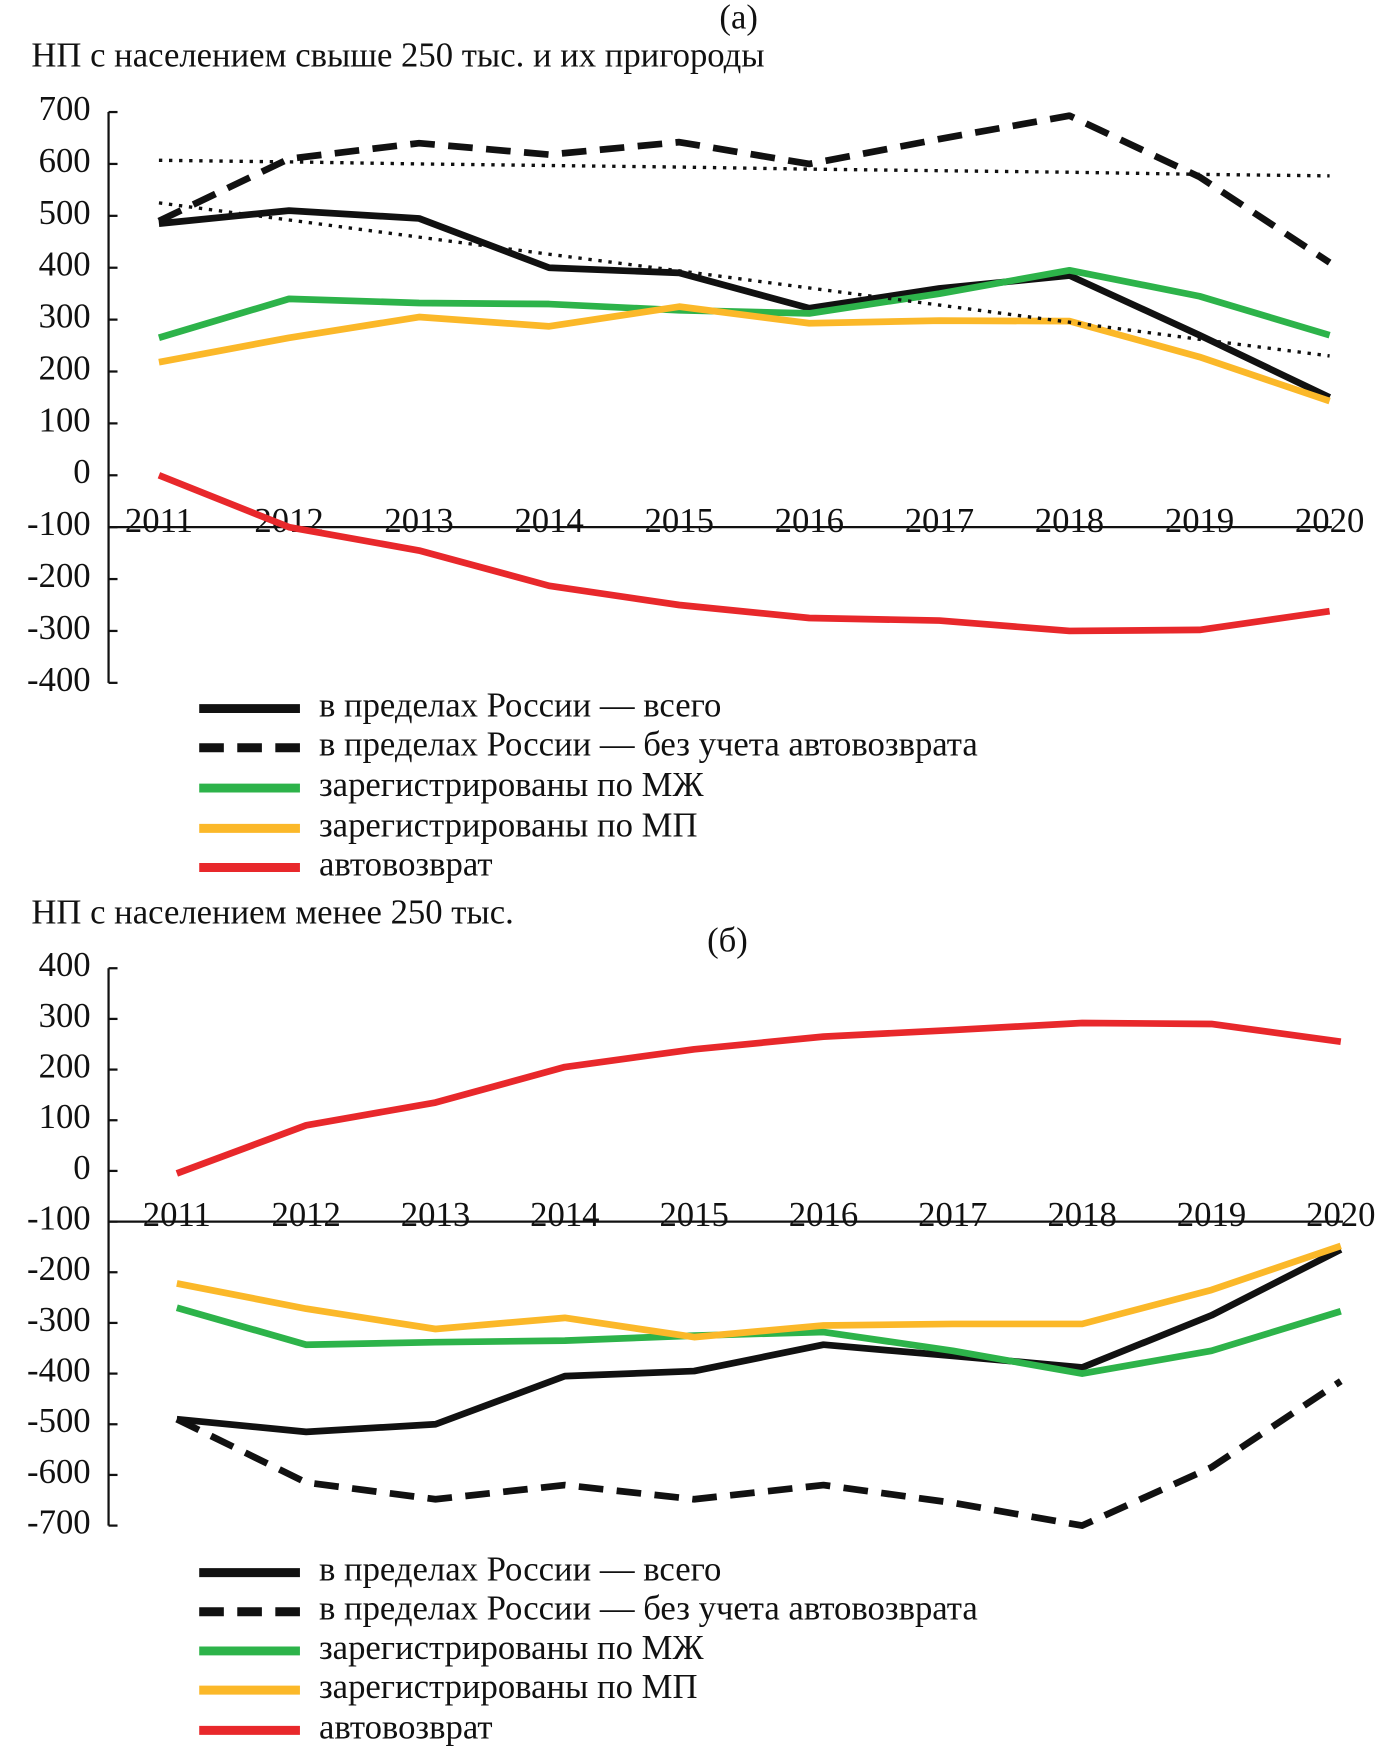 The image size is (1399, 1763). What do you see at coordinates (305, 1214) in the screenshot?
I see `x-tick-label: 2012` at bounding box center [305, 1214].